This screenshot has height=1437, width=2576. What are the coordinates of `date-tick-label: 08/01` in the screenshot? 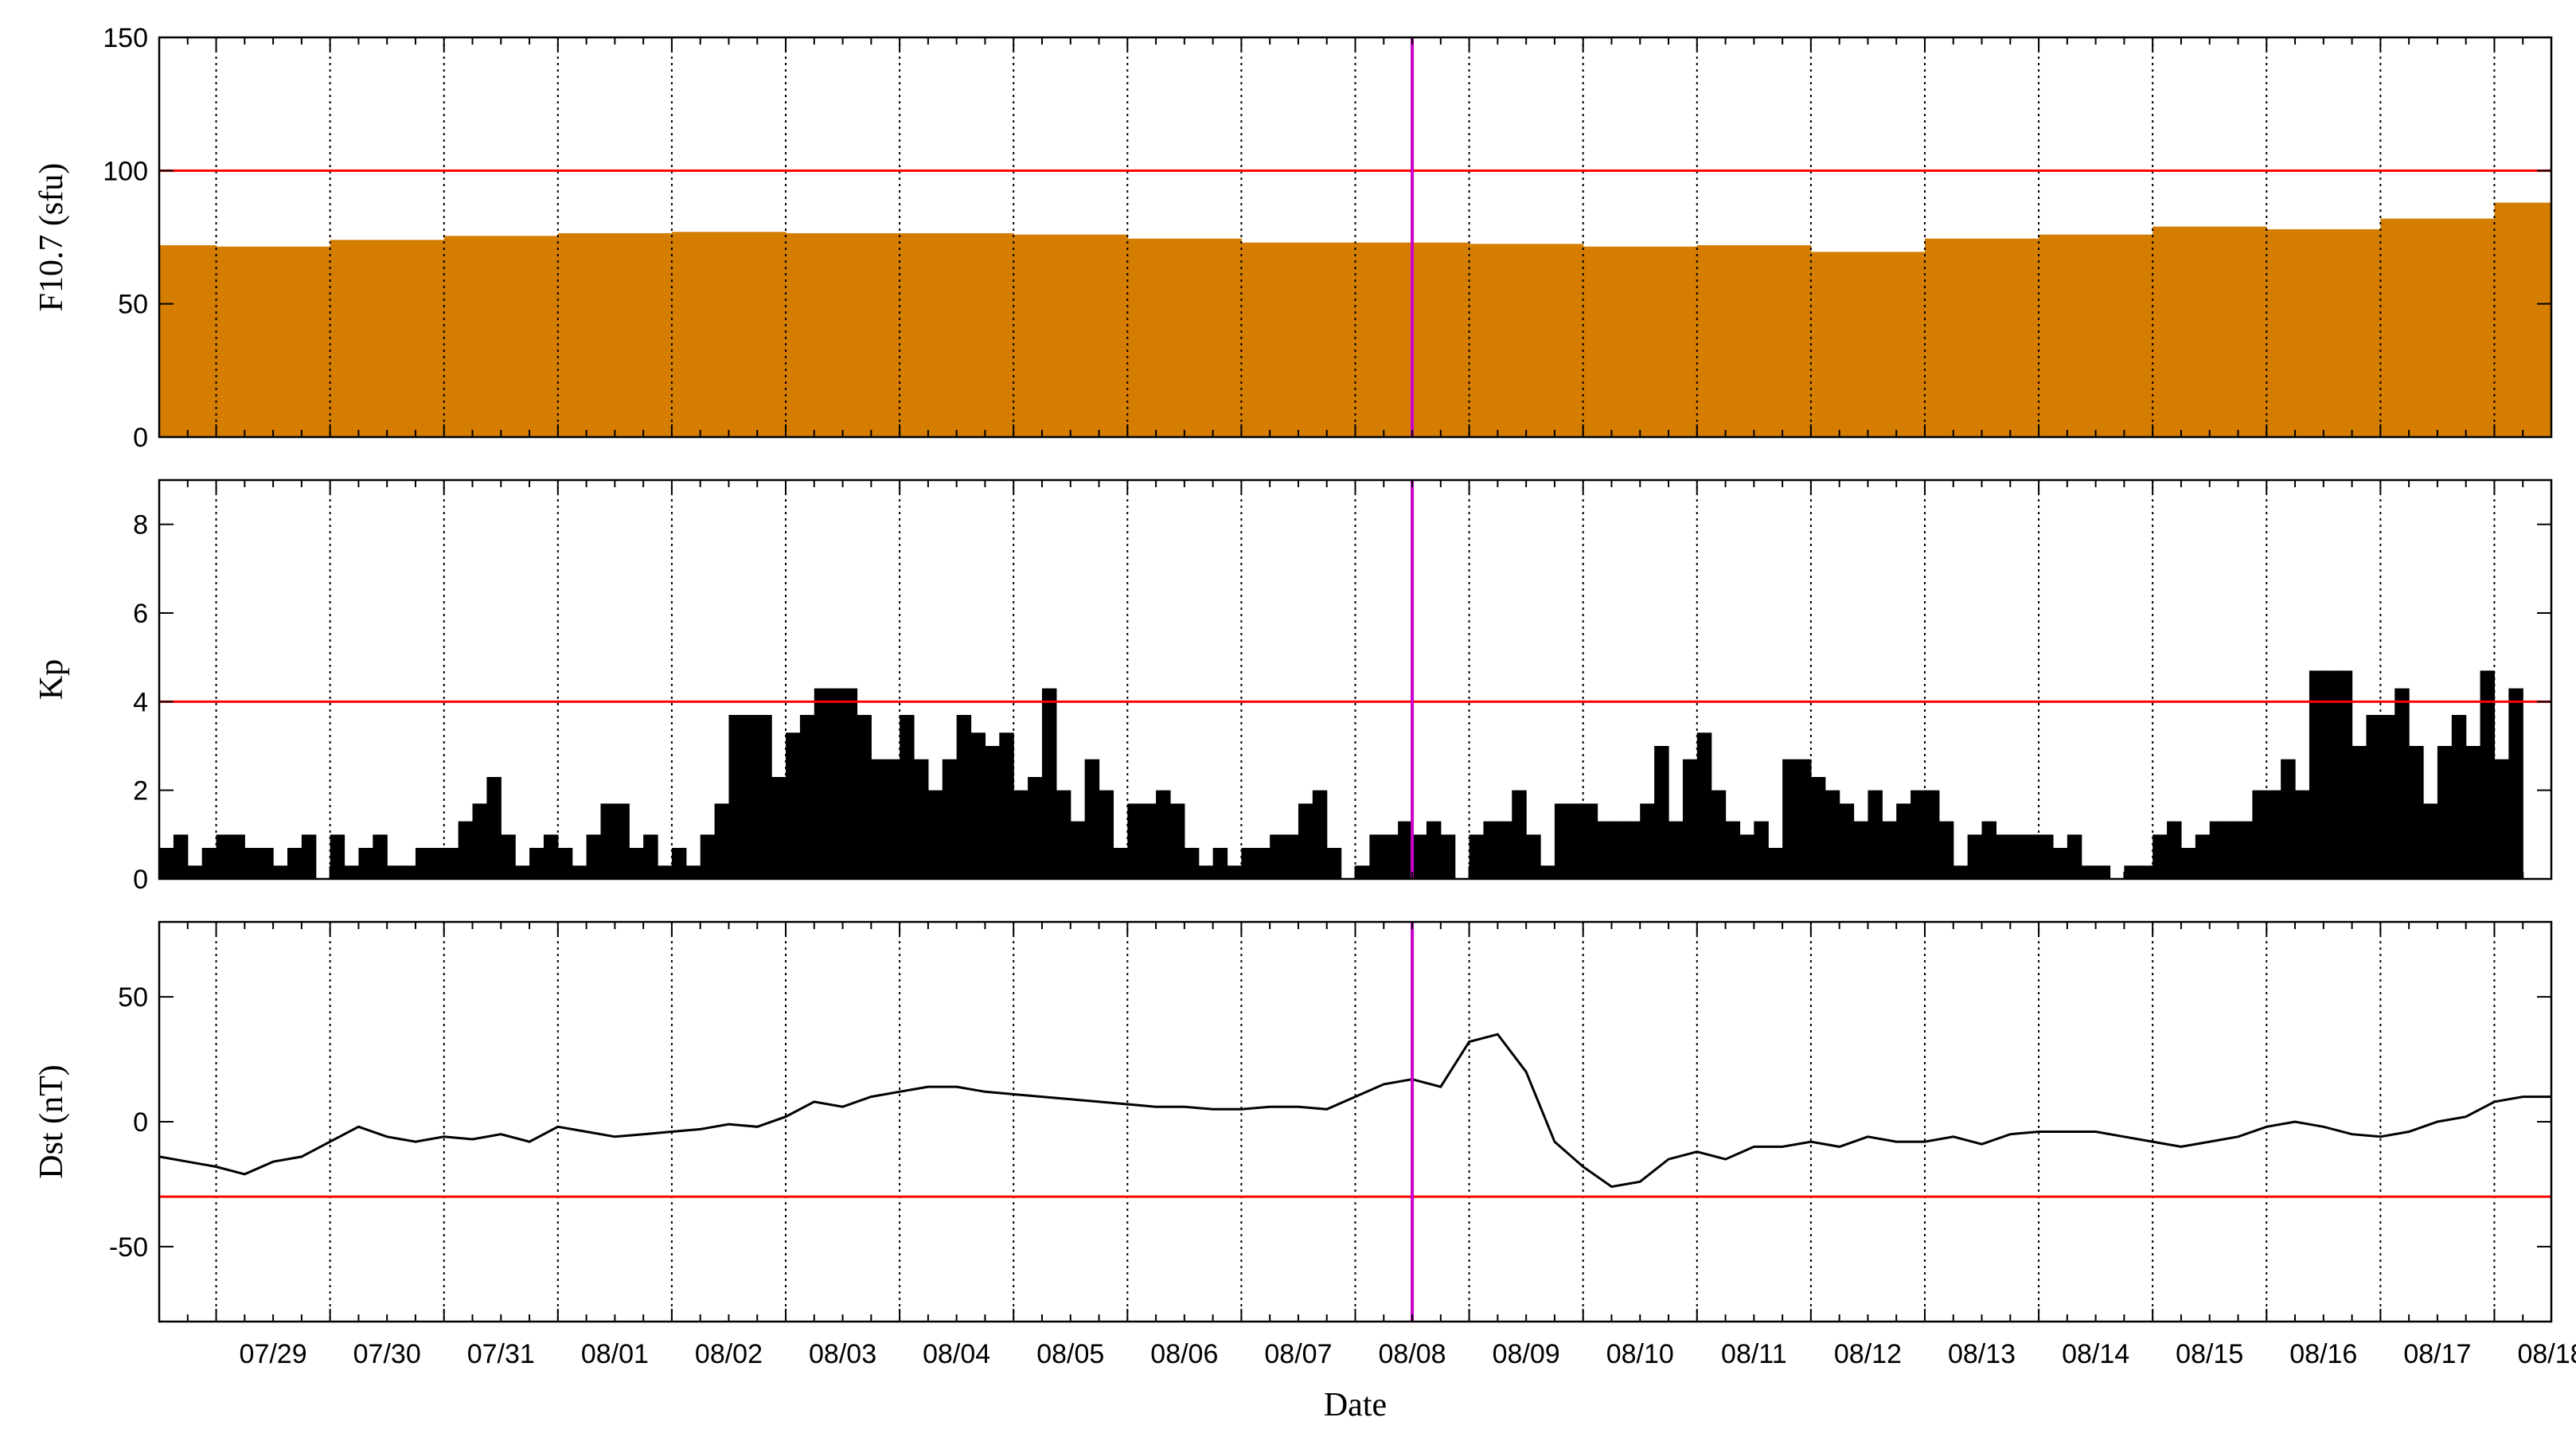 It's located at (615, 1354).